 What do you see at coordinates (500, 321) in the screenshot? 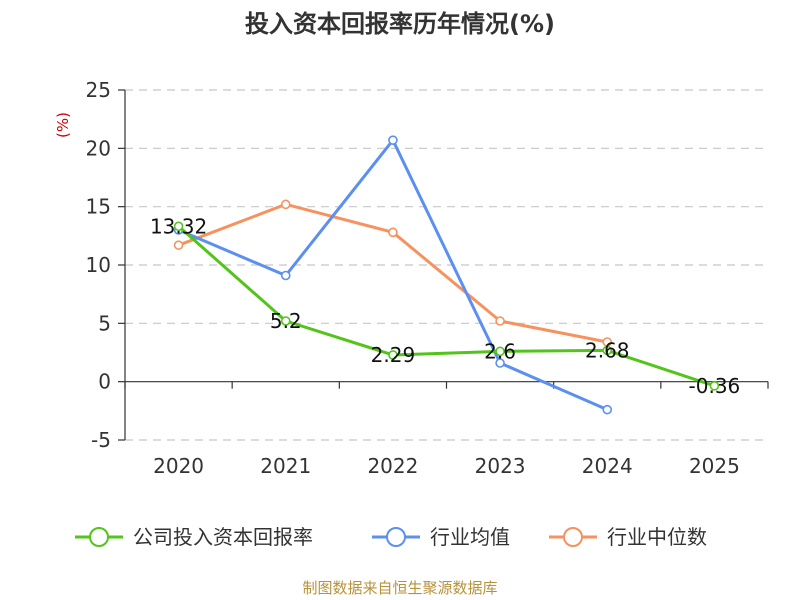
I see `series-2-point-2023` at bounding box center [500, 321].